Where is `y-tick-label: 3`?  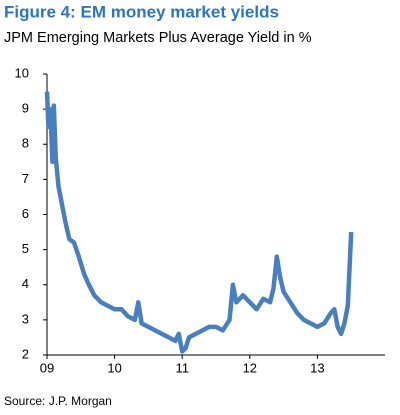
y-tick-label: 3 is located at coordinates (25, 318).